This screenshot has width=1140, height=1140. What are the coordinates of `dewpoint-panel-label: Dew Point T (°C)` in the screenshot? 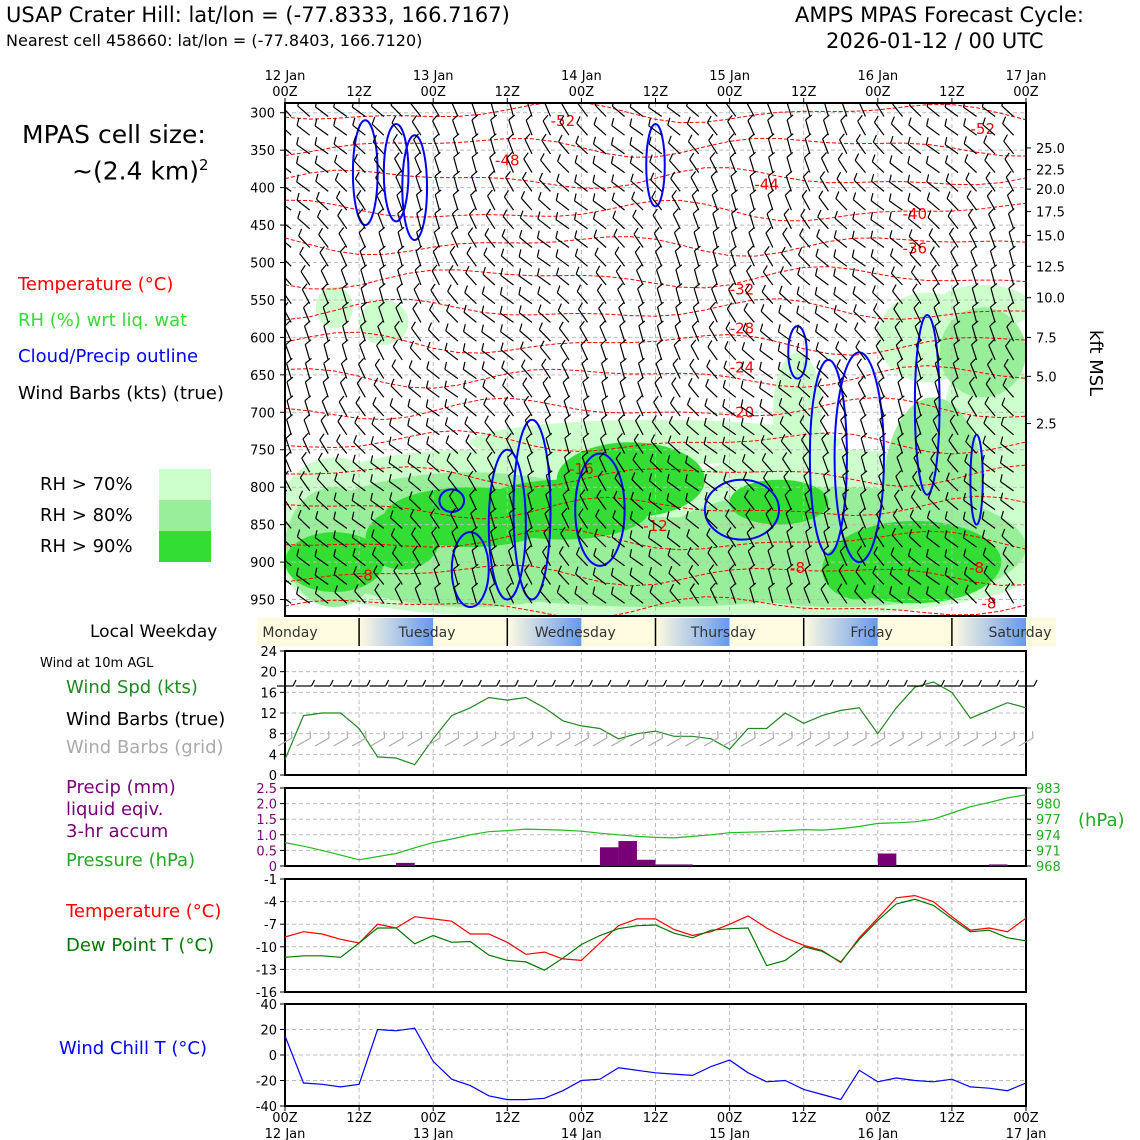 It's located at (140, 945).